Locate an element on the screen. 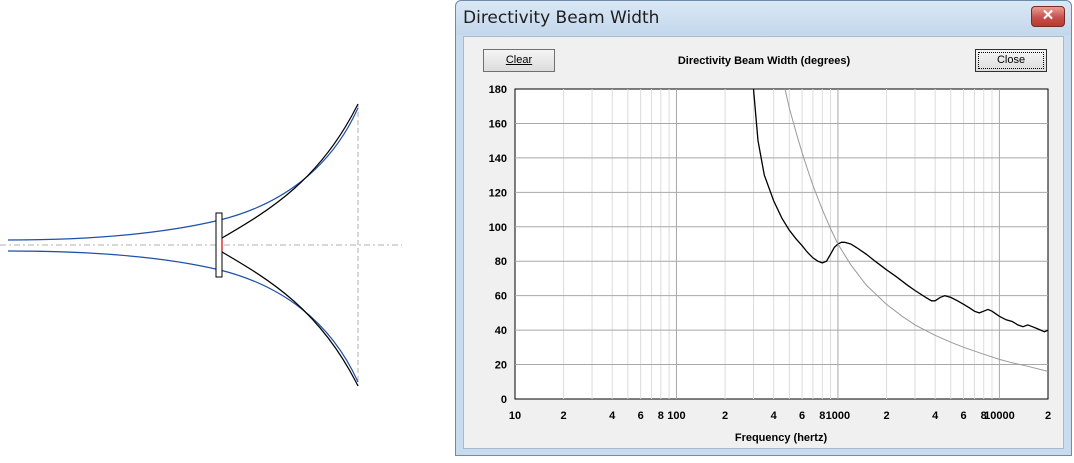  y-tick-label: 40 is located at coordinates (501, 331).